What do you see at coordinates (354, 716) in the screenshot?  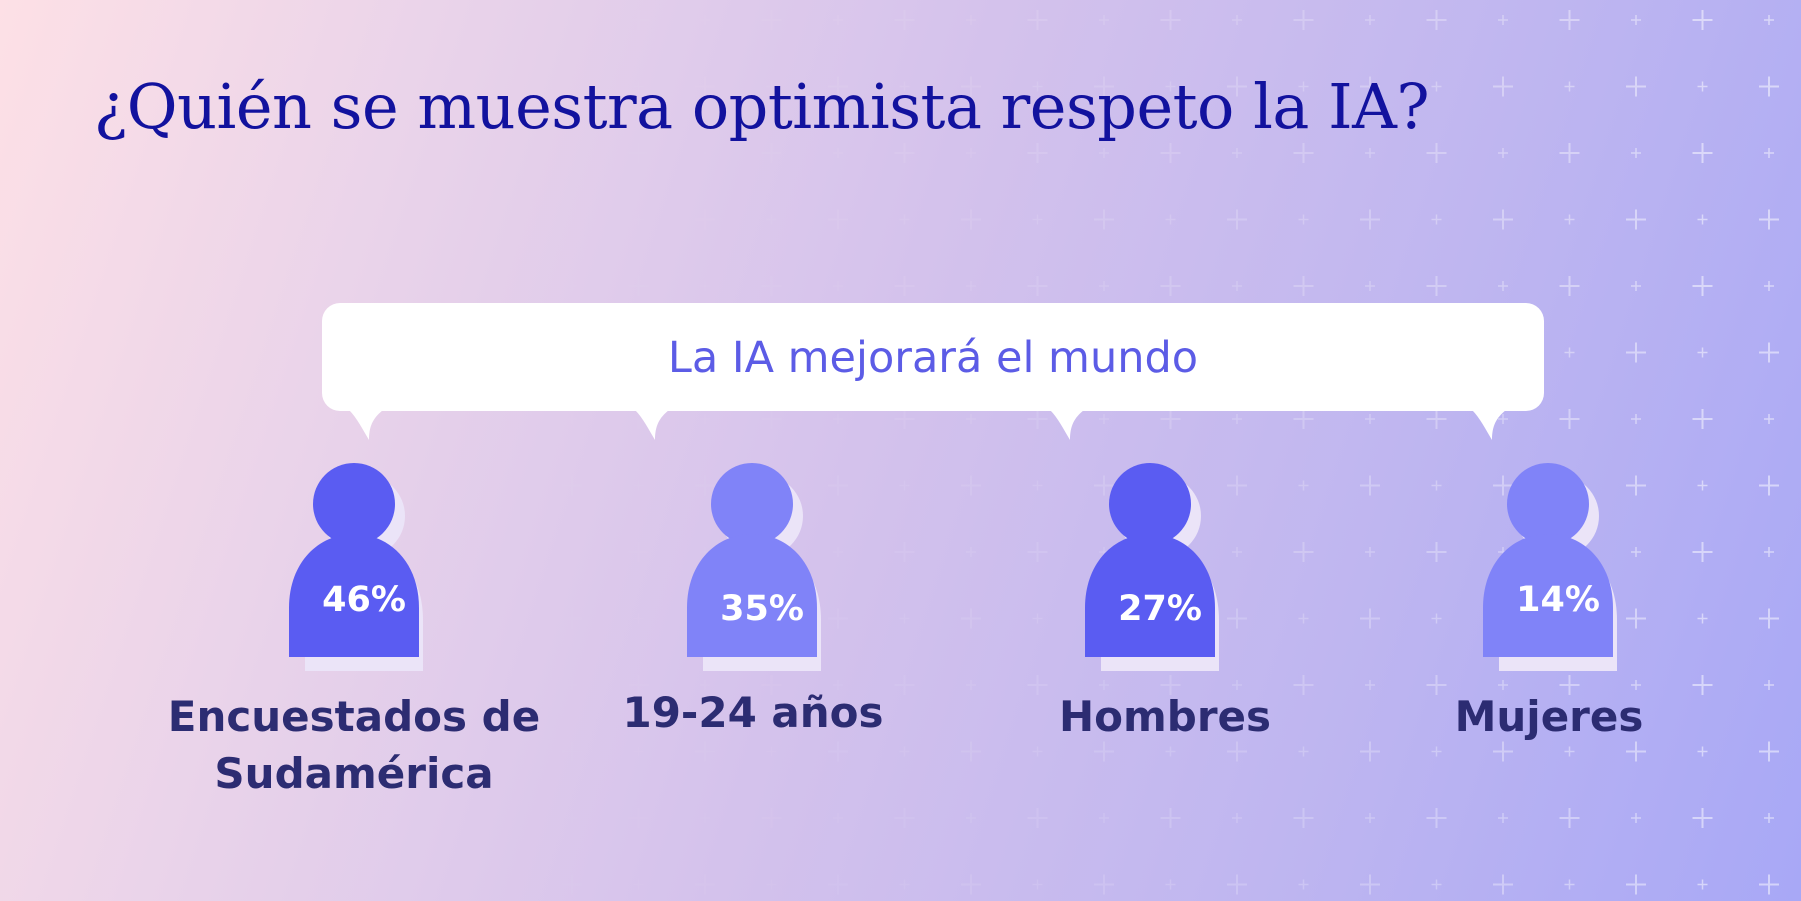 I see `group-label-line: Encuestados de` at bounding box center [354, 716].